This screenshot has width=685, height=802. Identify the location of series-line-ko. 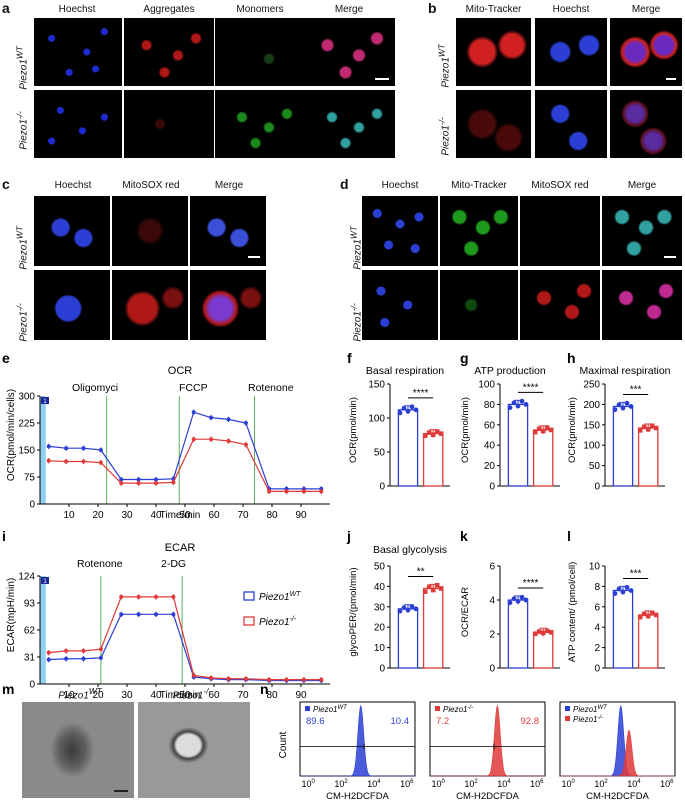
(185, 465).